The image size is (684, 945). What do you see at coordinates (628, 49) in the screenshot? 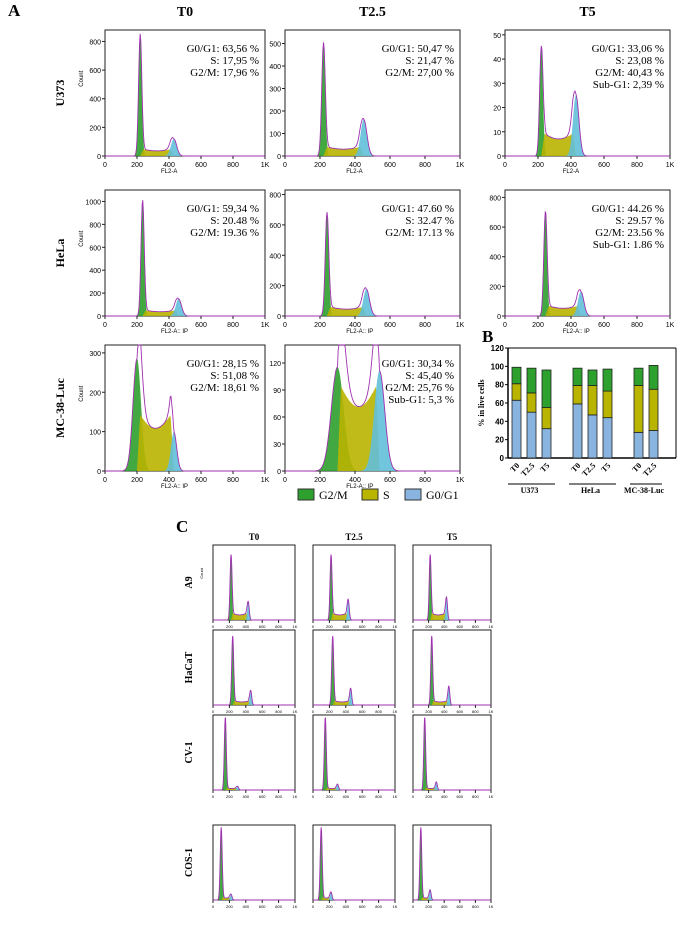
I see `phase-percentage: G0/G1: 33,06 %` at bounding box center [628, 49].